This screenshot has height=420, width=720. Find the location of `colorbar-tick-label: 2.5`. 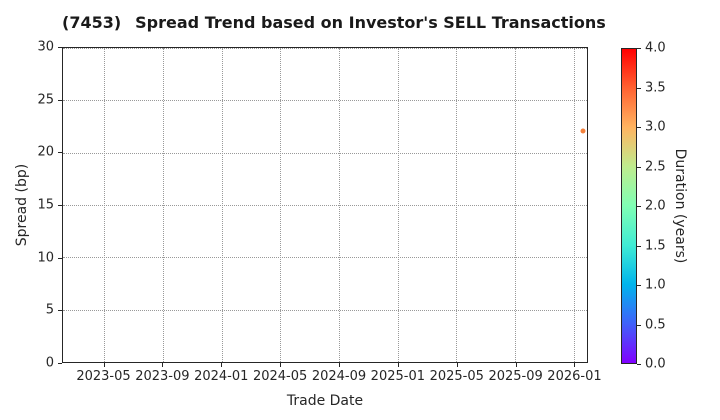

colorbar-tick-label: 2.5 is located at coordinates (655, 166).